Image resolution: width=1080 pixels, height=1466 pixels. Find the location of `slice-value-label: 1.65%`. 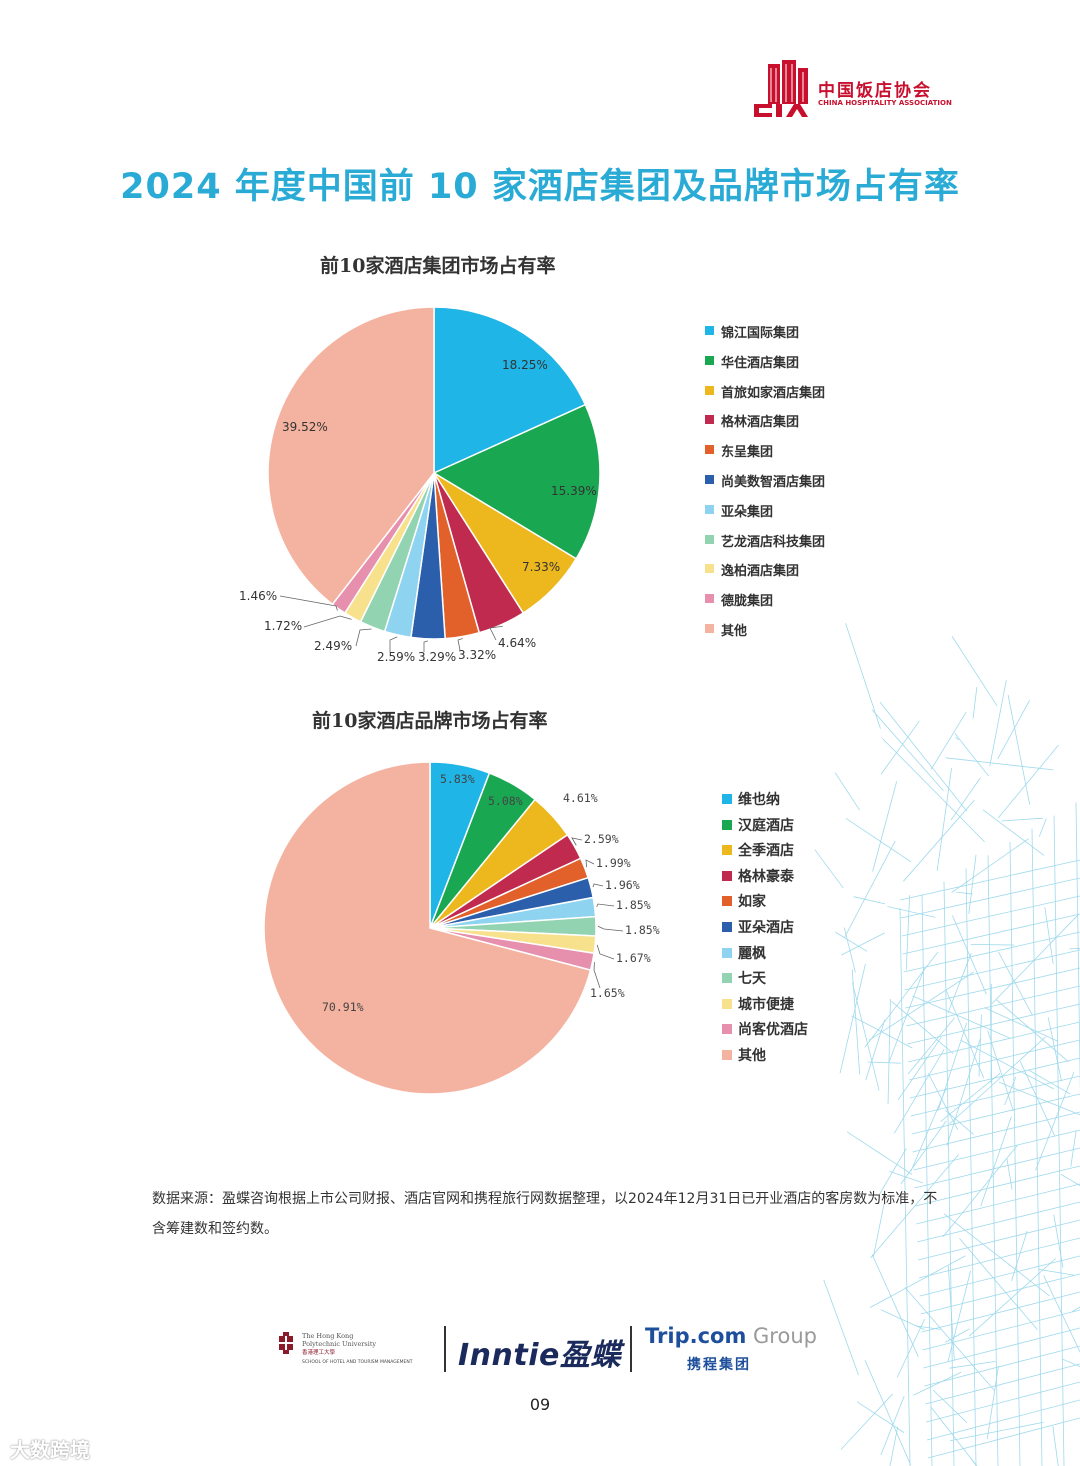

slice-value-label: 1.65% is located at coordinates (607, 993).